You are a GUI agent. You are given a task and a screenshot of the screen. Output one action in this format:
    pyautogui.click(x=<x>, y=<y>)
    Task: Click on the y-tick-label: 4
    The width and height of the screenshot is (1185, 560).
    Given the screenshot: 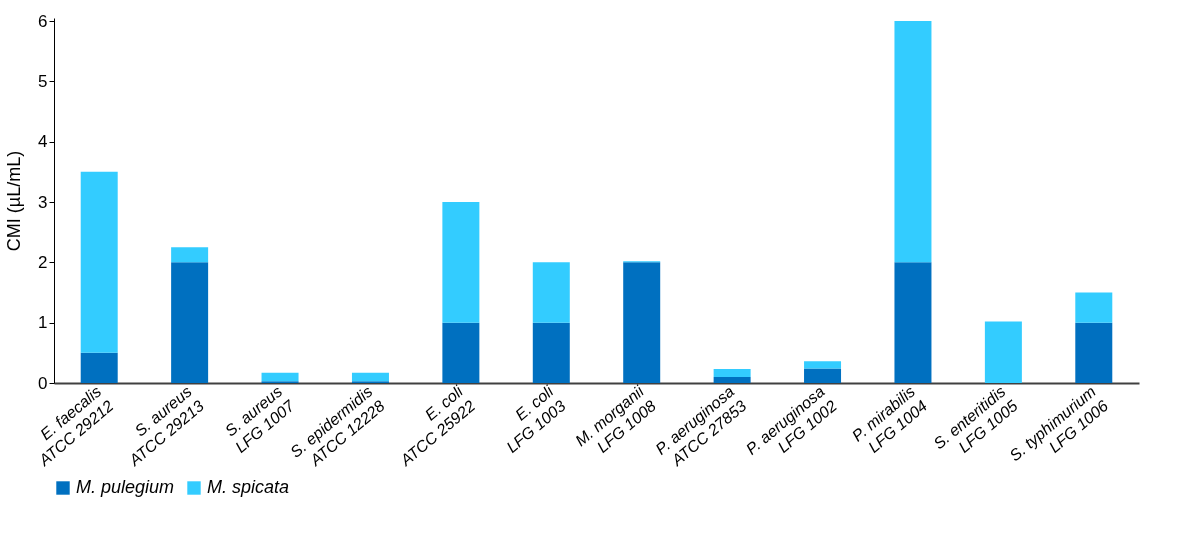 What is the action you would take?
    pyautogui.click(x=43, y=142)
    